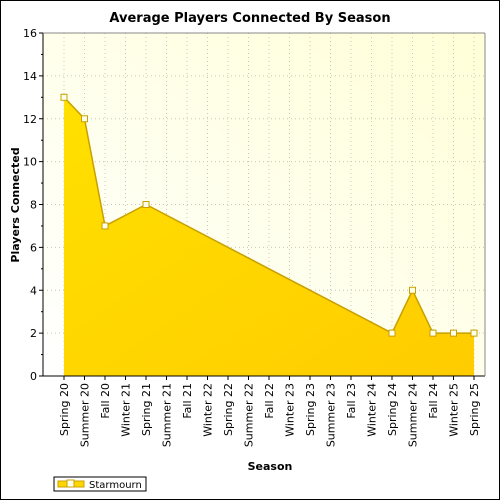 The width and height of the screenshot is (500, 500). I want to click on x-tick-label: Winter 21, so click(126, 410).